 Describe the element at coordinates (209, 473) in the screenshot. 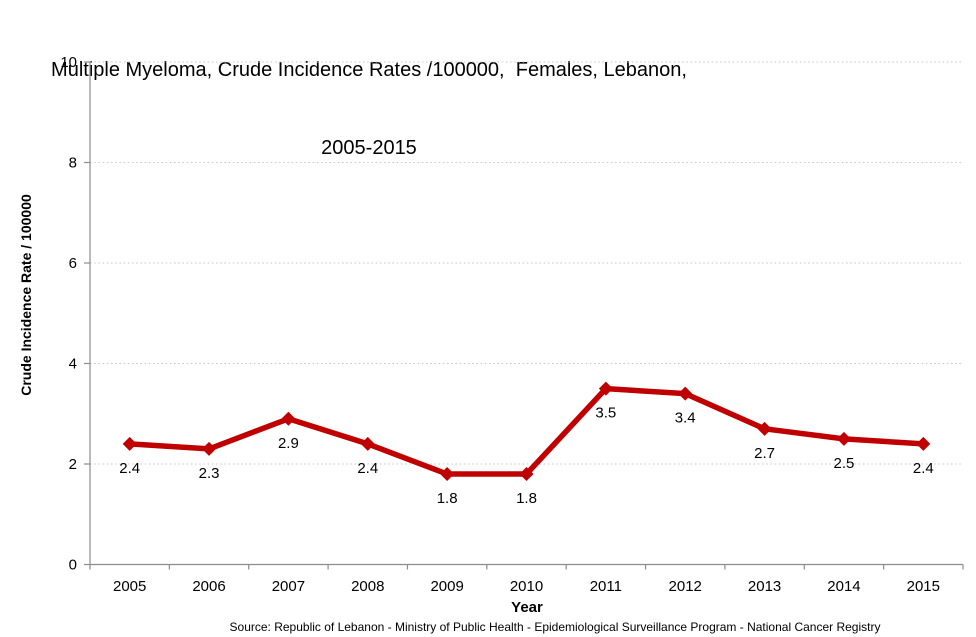

I see `data-point-label: 2.3` at that location.